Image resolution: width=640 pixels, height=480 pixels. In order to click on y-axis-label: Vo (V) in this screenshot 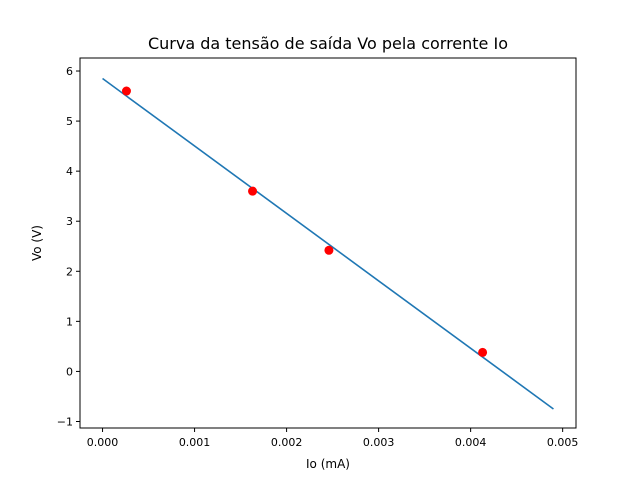, I will do `click(37, 243)`.